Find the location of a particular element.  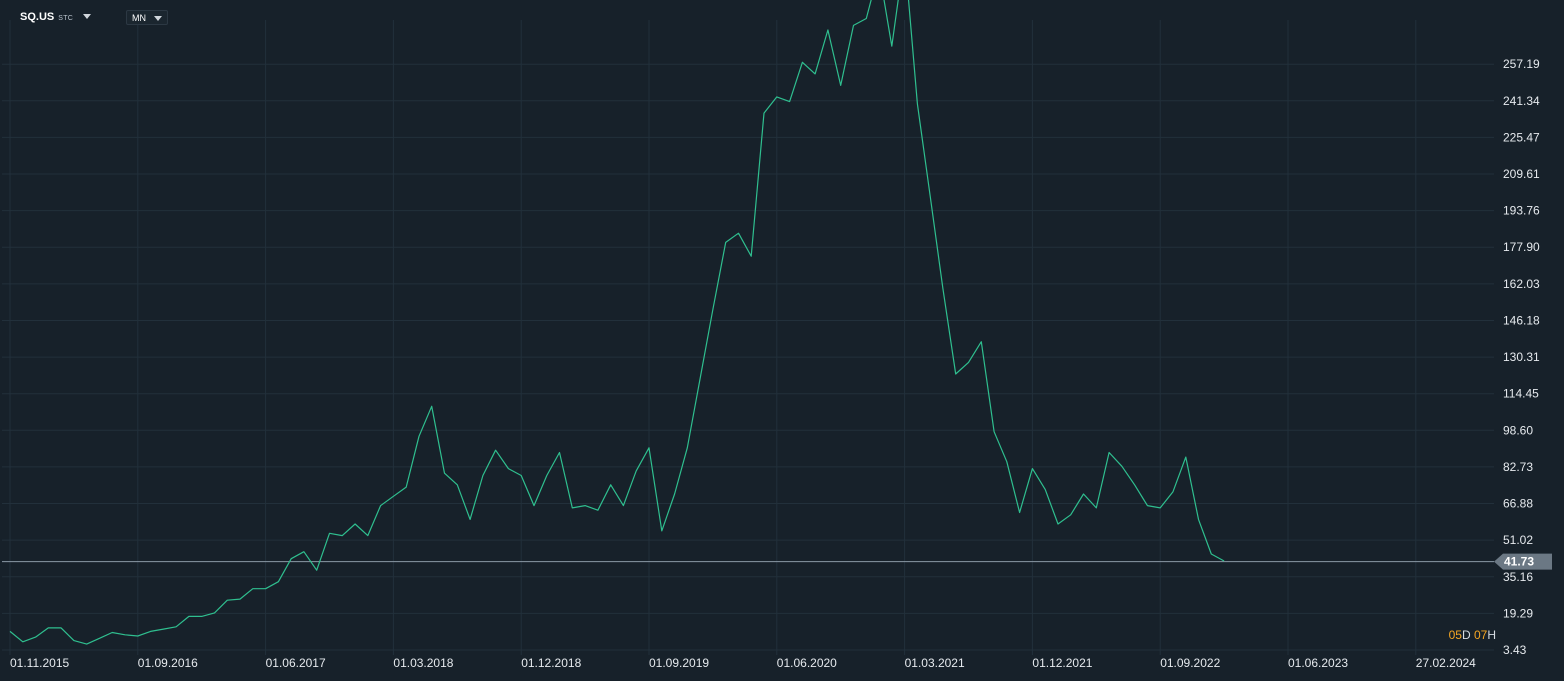

y-tick-label: 146.18 is located at coordinates (1521, 320).